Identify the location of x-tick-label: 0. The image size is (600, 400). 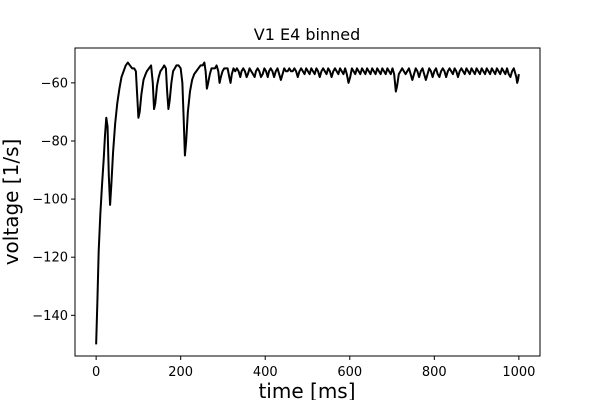
(96, 372).